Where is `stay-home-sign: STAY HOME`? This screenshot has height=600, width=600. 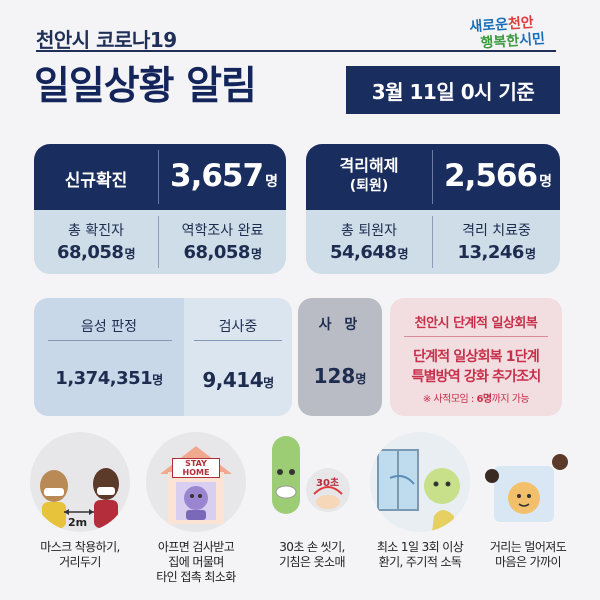 stay-home-sign: STAY HOME is located at coordinates (196, 468).